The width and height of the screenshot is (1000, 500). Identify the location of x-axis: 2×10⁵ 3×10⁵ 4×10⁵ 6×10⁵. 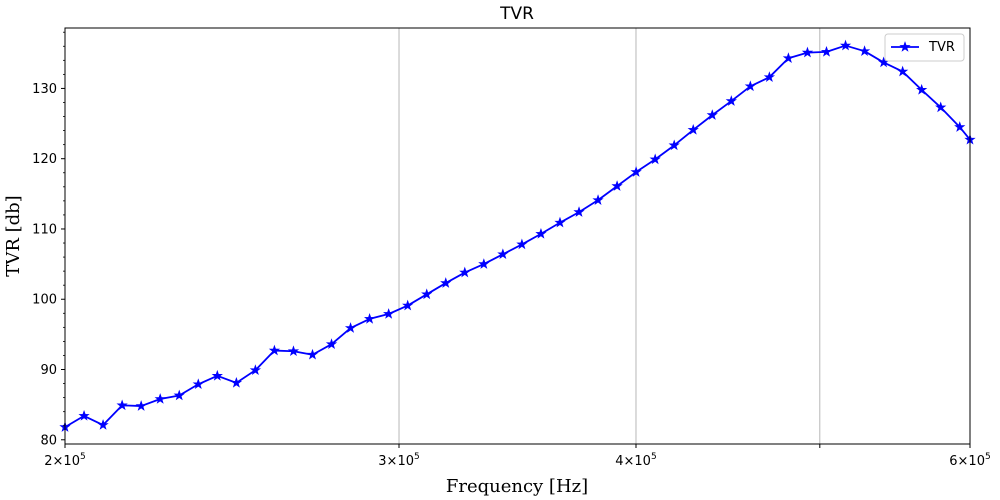
(517, 456).